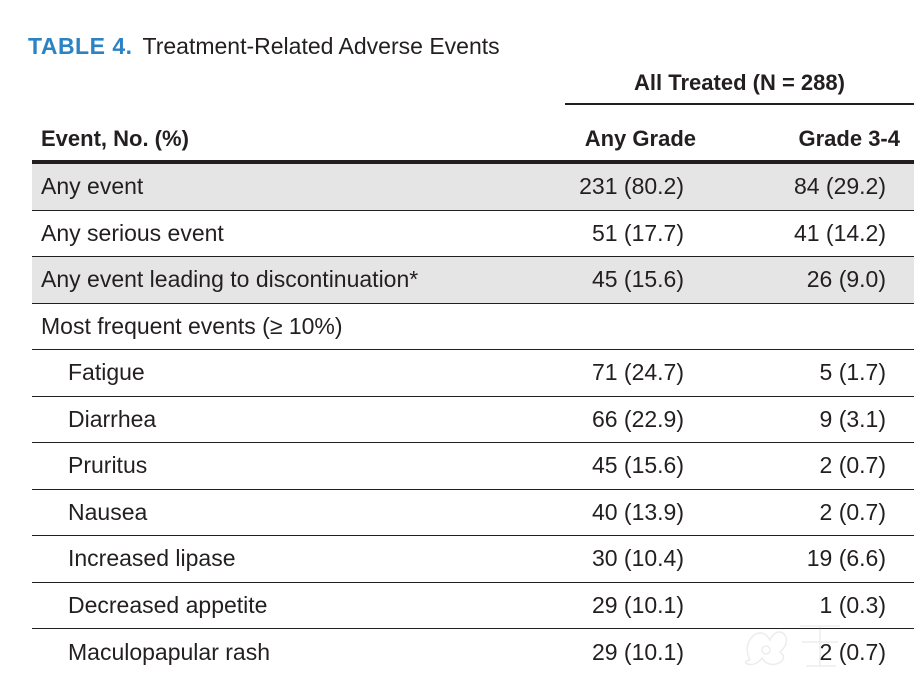 Image resolution: width=922 pixels, height=688 pixels. Describe the element at coordinates (152, 558) in the screenshot. I see `event-name: Increased lipase` at that location.